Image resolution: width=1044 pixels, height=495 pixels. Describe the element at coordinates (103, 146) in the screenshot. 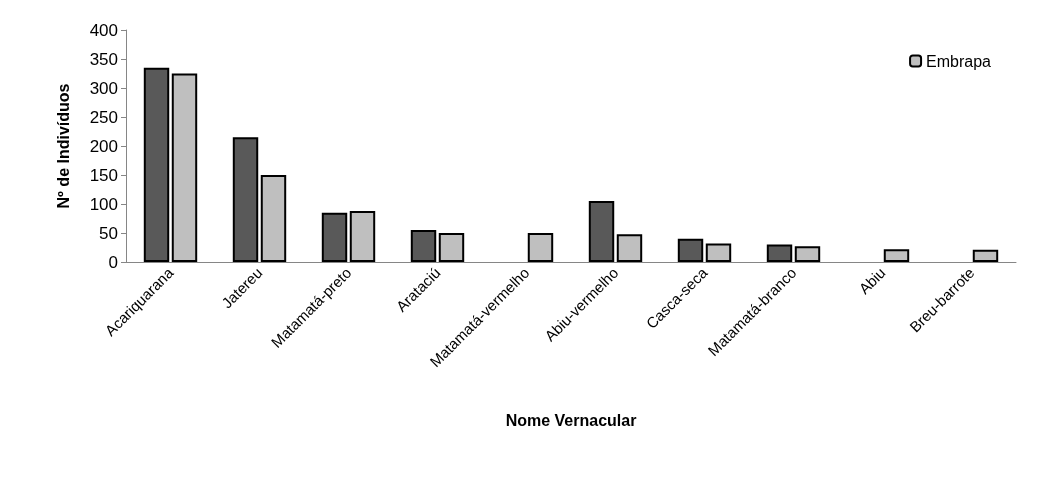

I see `y-tick-label: 200` at that location.